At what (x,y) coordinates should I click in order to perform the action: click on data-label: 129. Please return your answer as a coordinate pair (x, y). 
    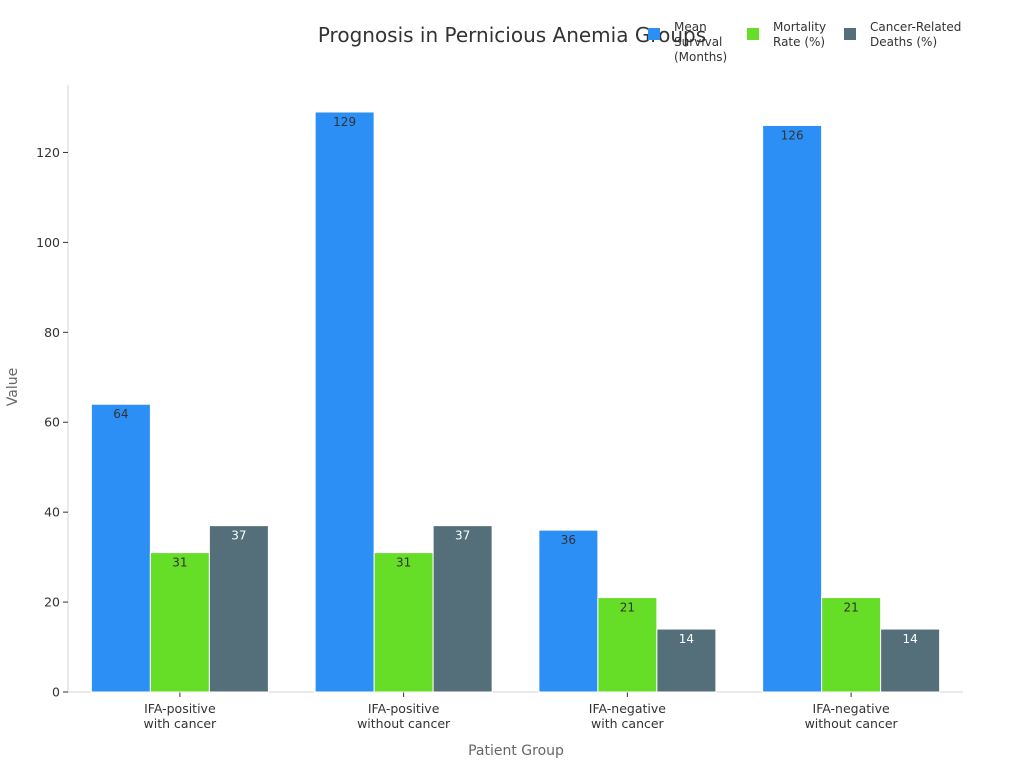
    Looking at the image, I should click on (344, 122).